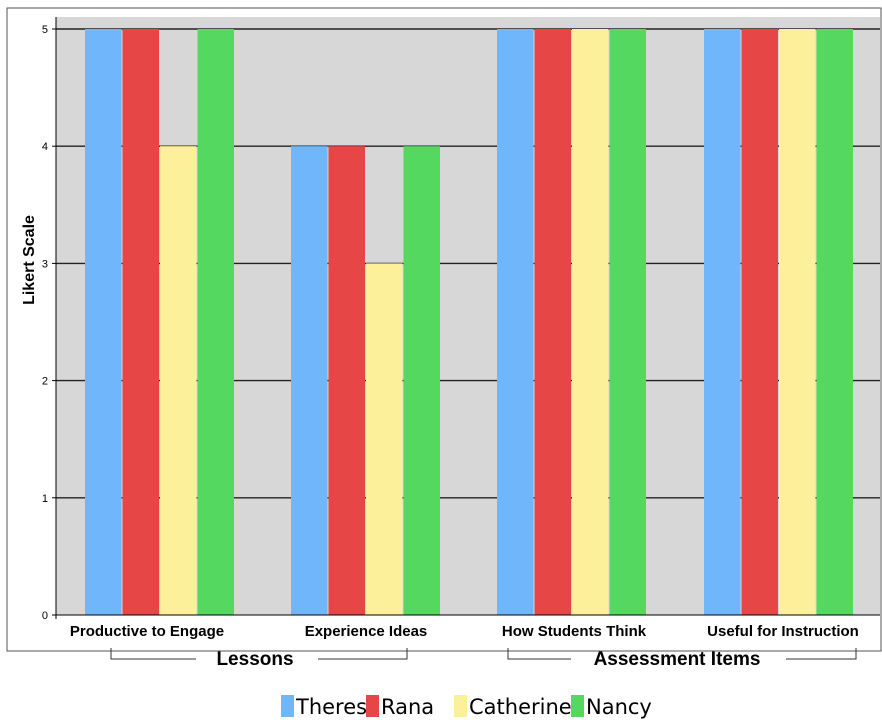 The width and height of the screenshot is (882, 724). What do you see at coordinates (45, 147) in the screenshot?
I see `y-tick-label: 4` at bounding box center [45, 147].